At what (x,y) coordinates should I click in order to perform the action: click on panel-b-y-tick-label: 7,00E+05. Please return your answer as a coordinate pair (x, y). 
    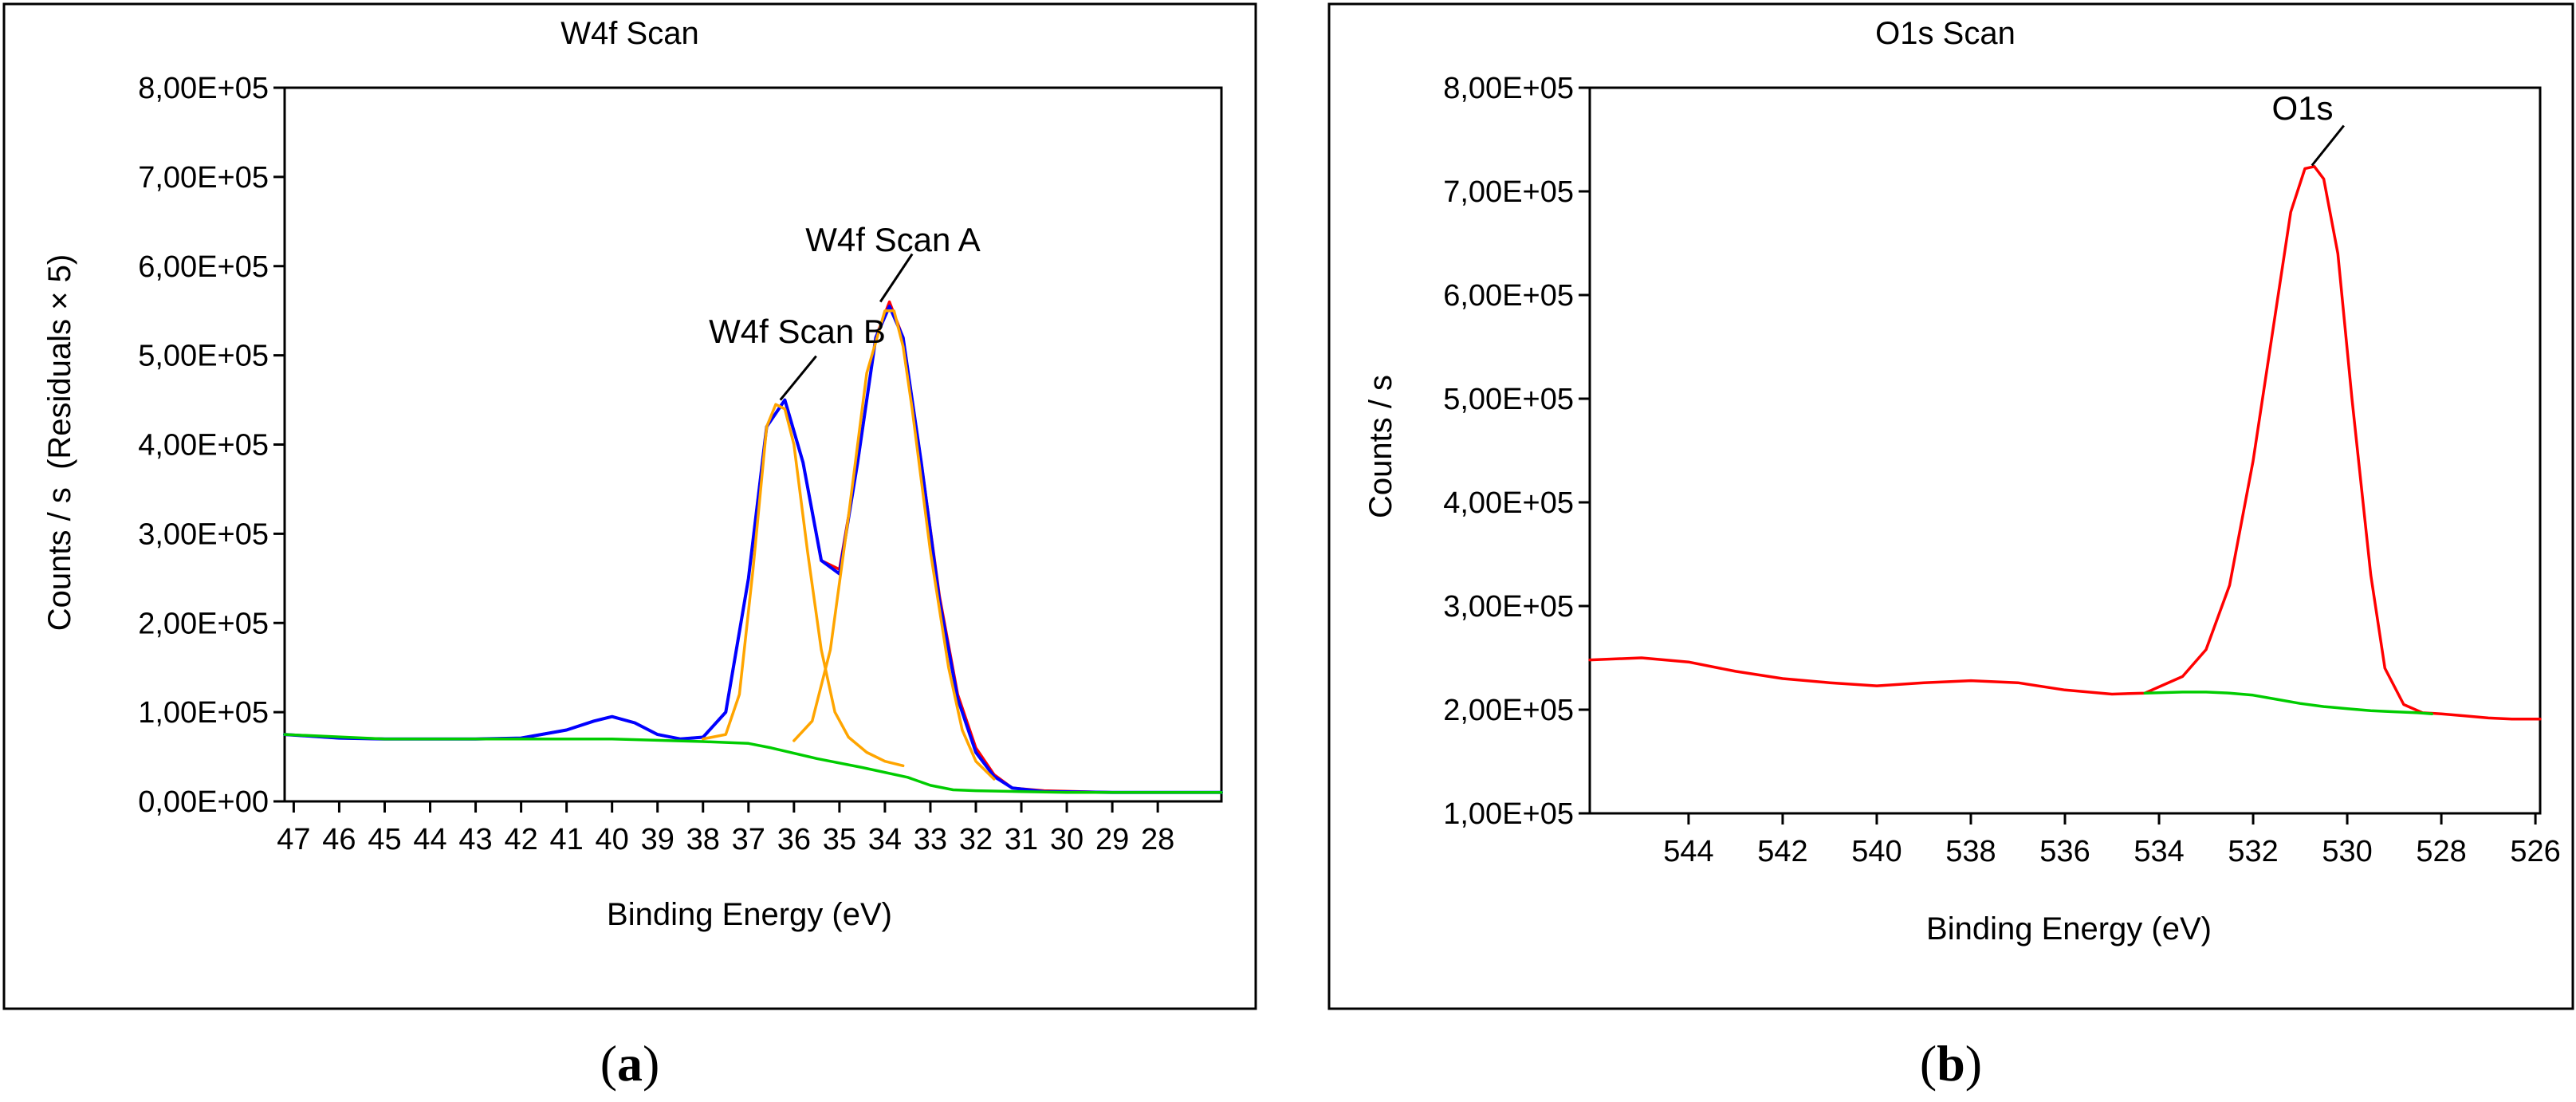
    Looking at the image, I should click on (1508, 192).